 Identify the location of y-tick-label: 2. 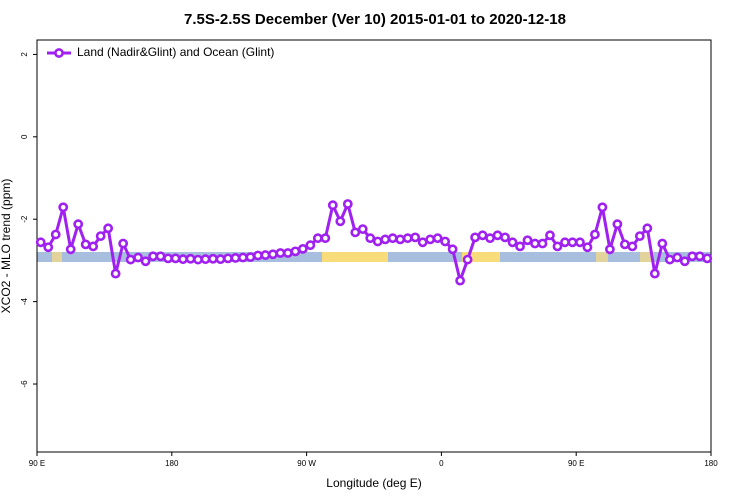
(24, 54).